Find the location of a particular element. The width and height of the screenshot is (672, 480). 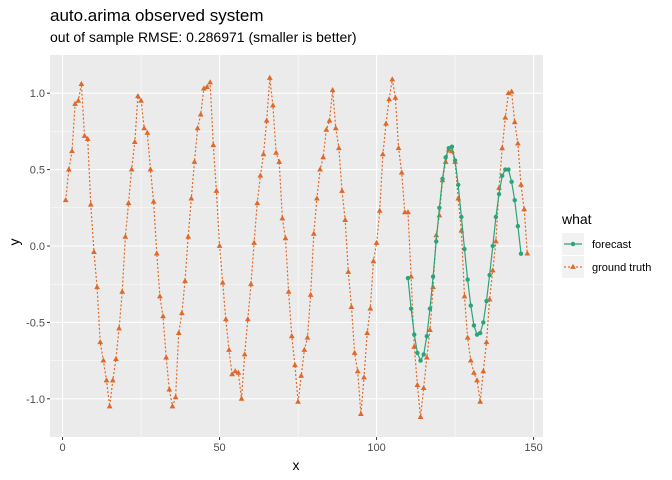

y-axis-title: y is located at coordinates (14, 242).